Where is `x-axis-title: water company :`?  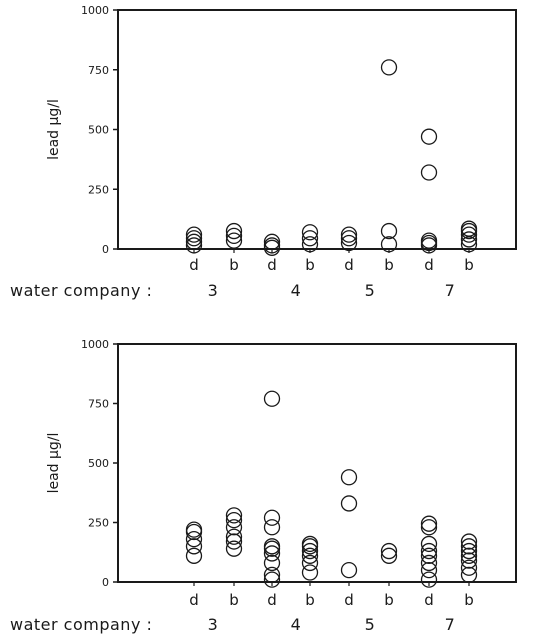
x-axis-title: water company : is located at coordinates (81, 624).